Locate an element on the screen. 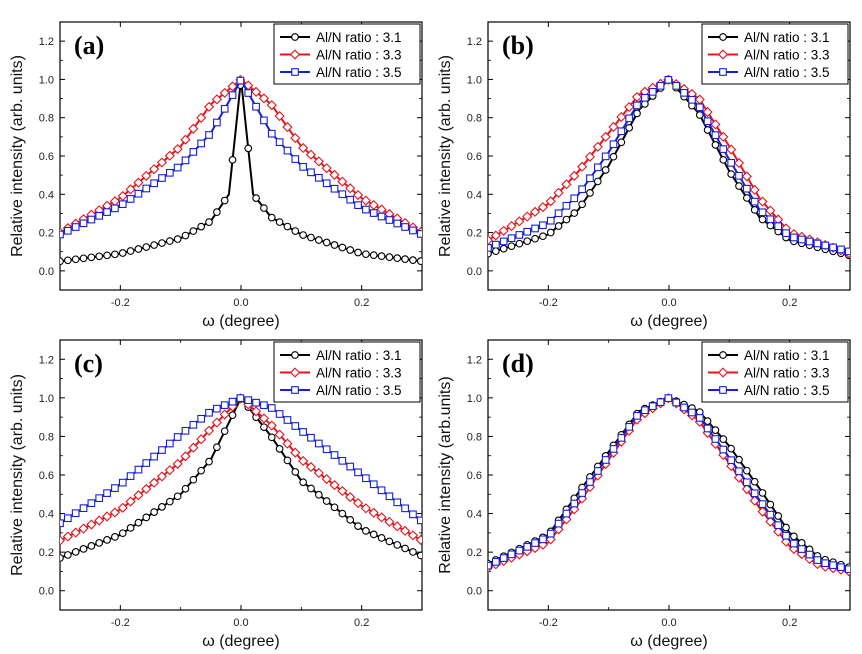  y-axis-title: Relative intensity (arb. units) is located at coordinates (17, 156).